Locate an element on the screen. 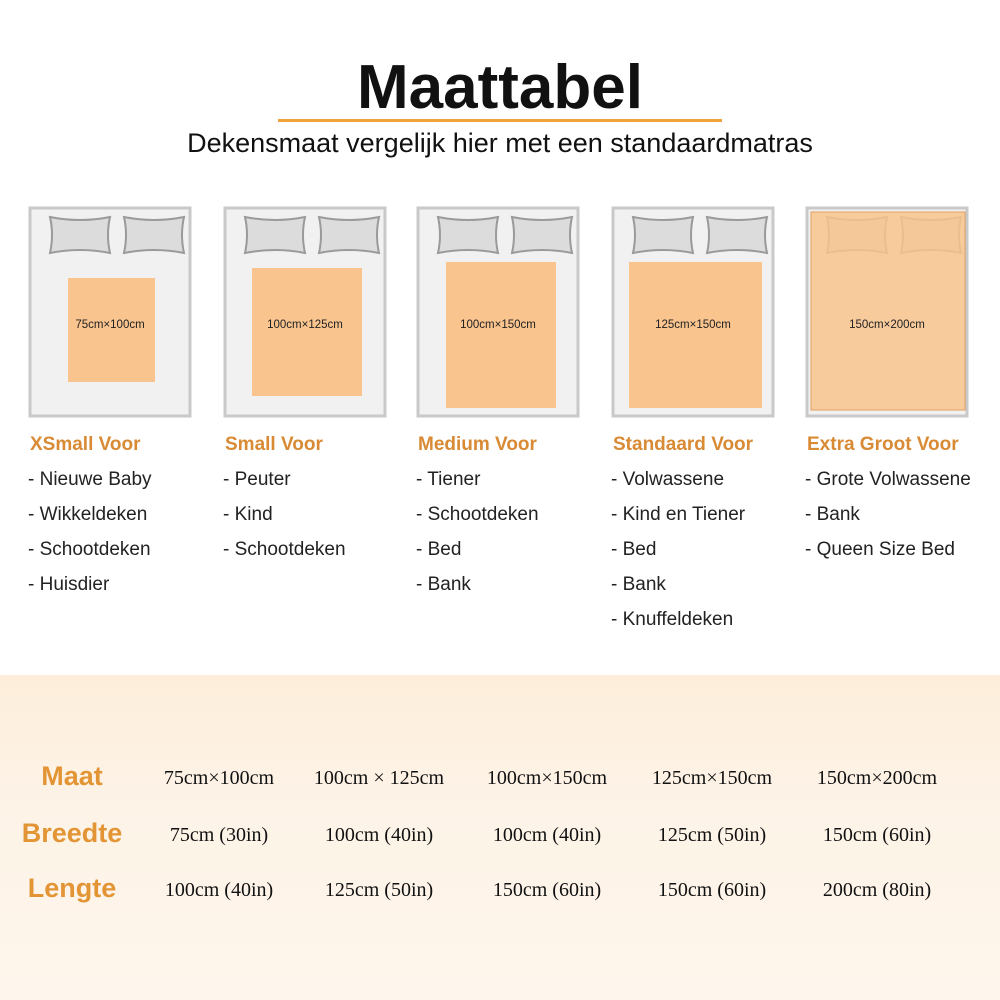  table-cell: 100cm × 125cm is located at coordinates (379, 778).